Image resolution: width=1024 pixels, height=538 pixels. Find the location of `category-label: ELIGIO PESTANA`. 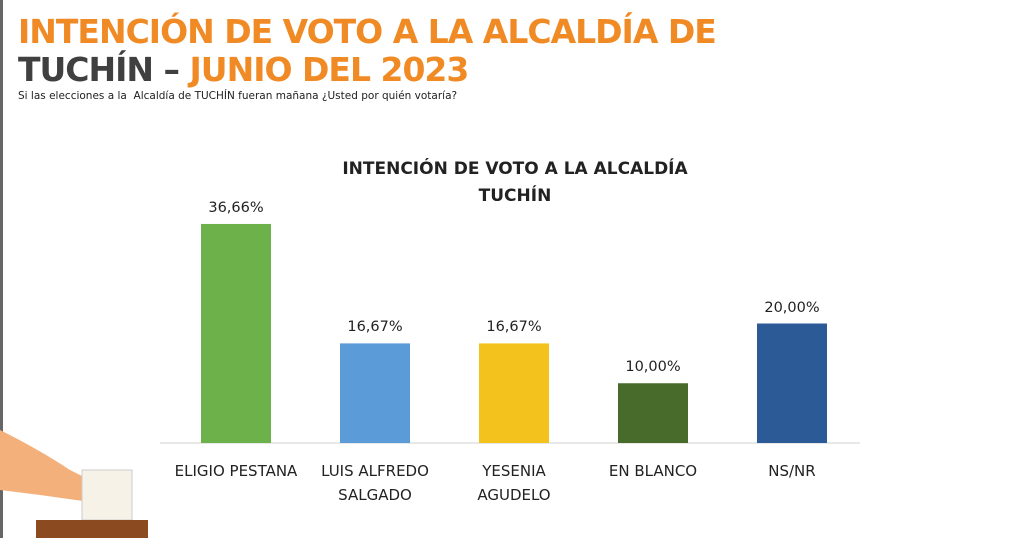

category-label: ELIGIO PESTANA is located at coordinates (236, 471).